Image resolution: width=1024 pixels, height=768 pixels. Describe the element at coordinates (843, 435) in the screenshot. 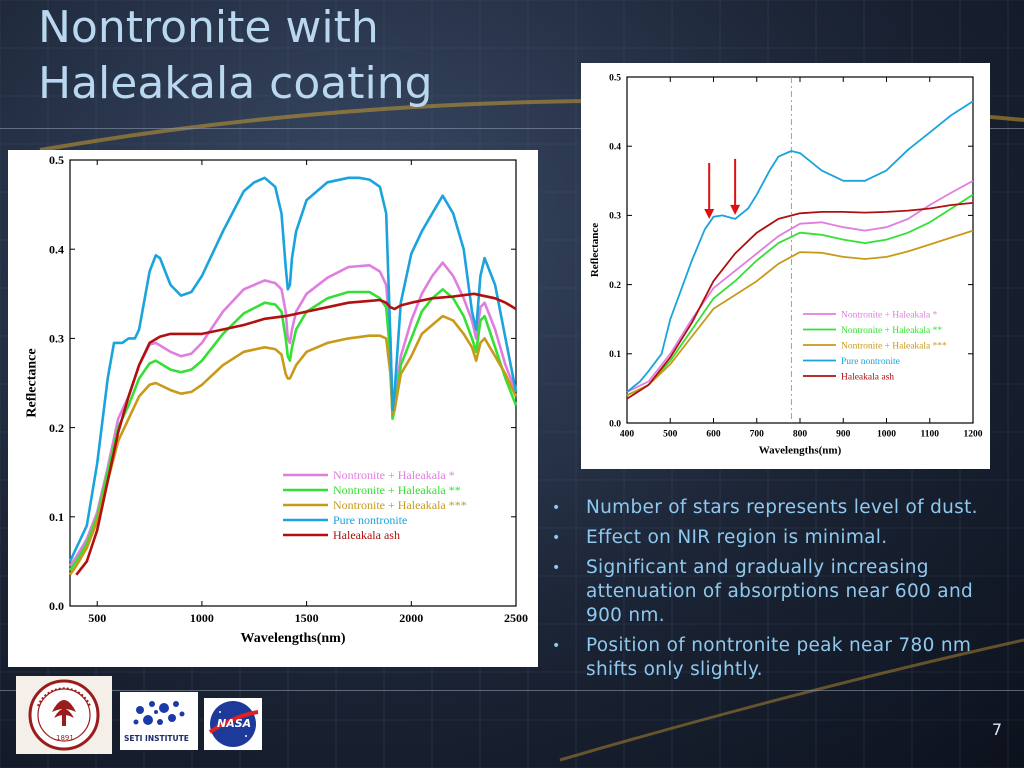

I see `x-tick-label: 900` at that location.